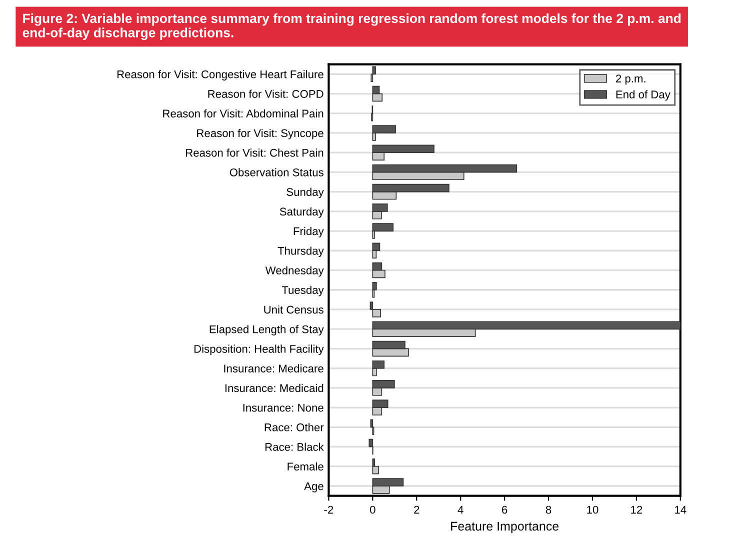  Describe the element at coordinates (417, 510) in the screenshot. I see `x-tick-label: 2` at that location.